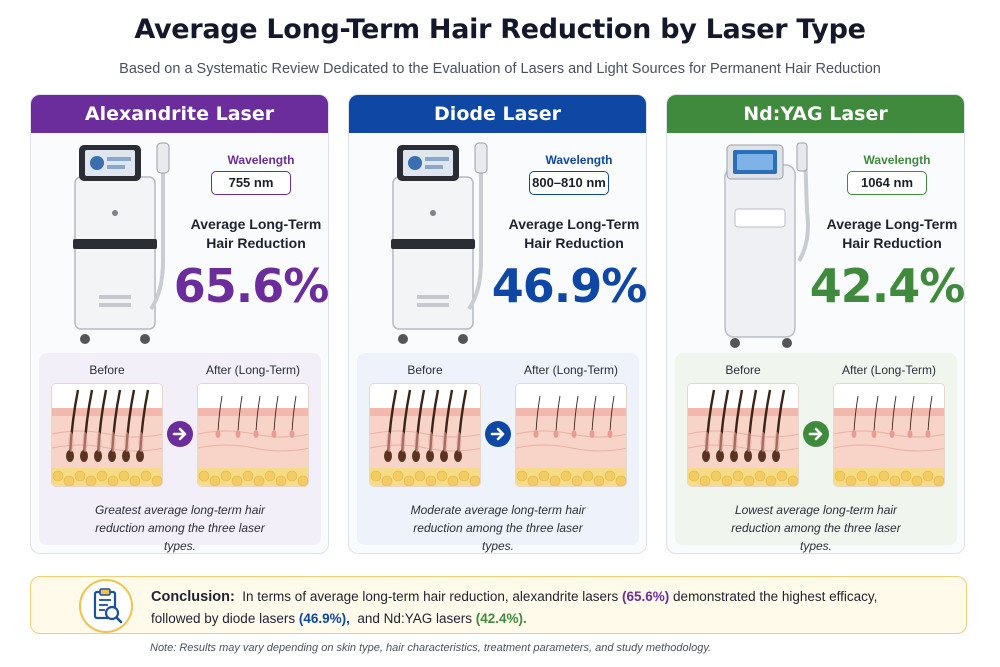 This screenshot has width=1000, height=667. What do you see at coordinates (569, 286) in the screenshot?
I see `reduction-value: 46.9%` at bounding box center [569, 286].